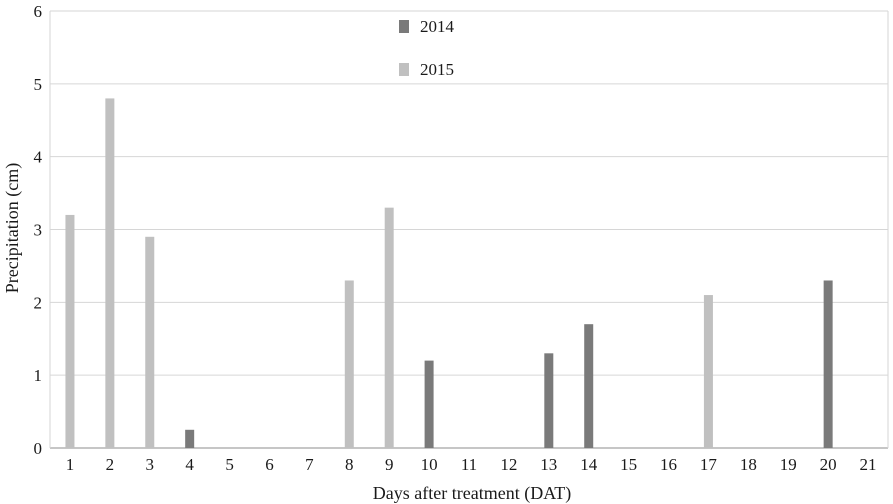 The height and width of the screenshot is (504, 893). Describe the element at coordinates (748, 464) in the screenshot. I see `x-tick-label: 18` at that location.